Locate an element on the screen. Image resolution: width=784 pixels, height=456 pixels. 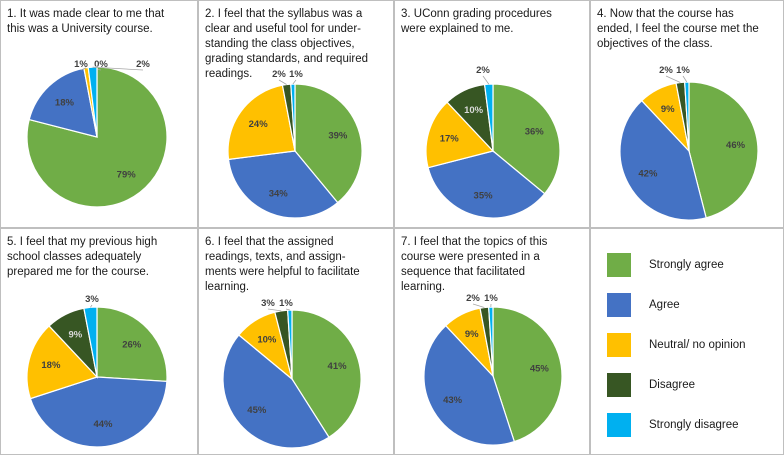
pie-4-label-disagree: 2% is located at coordinates (666, 70).